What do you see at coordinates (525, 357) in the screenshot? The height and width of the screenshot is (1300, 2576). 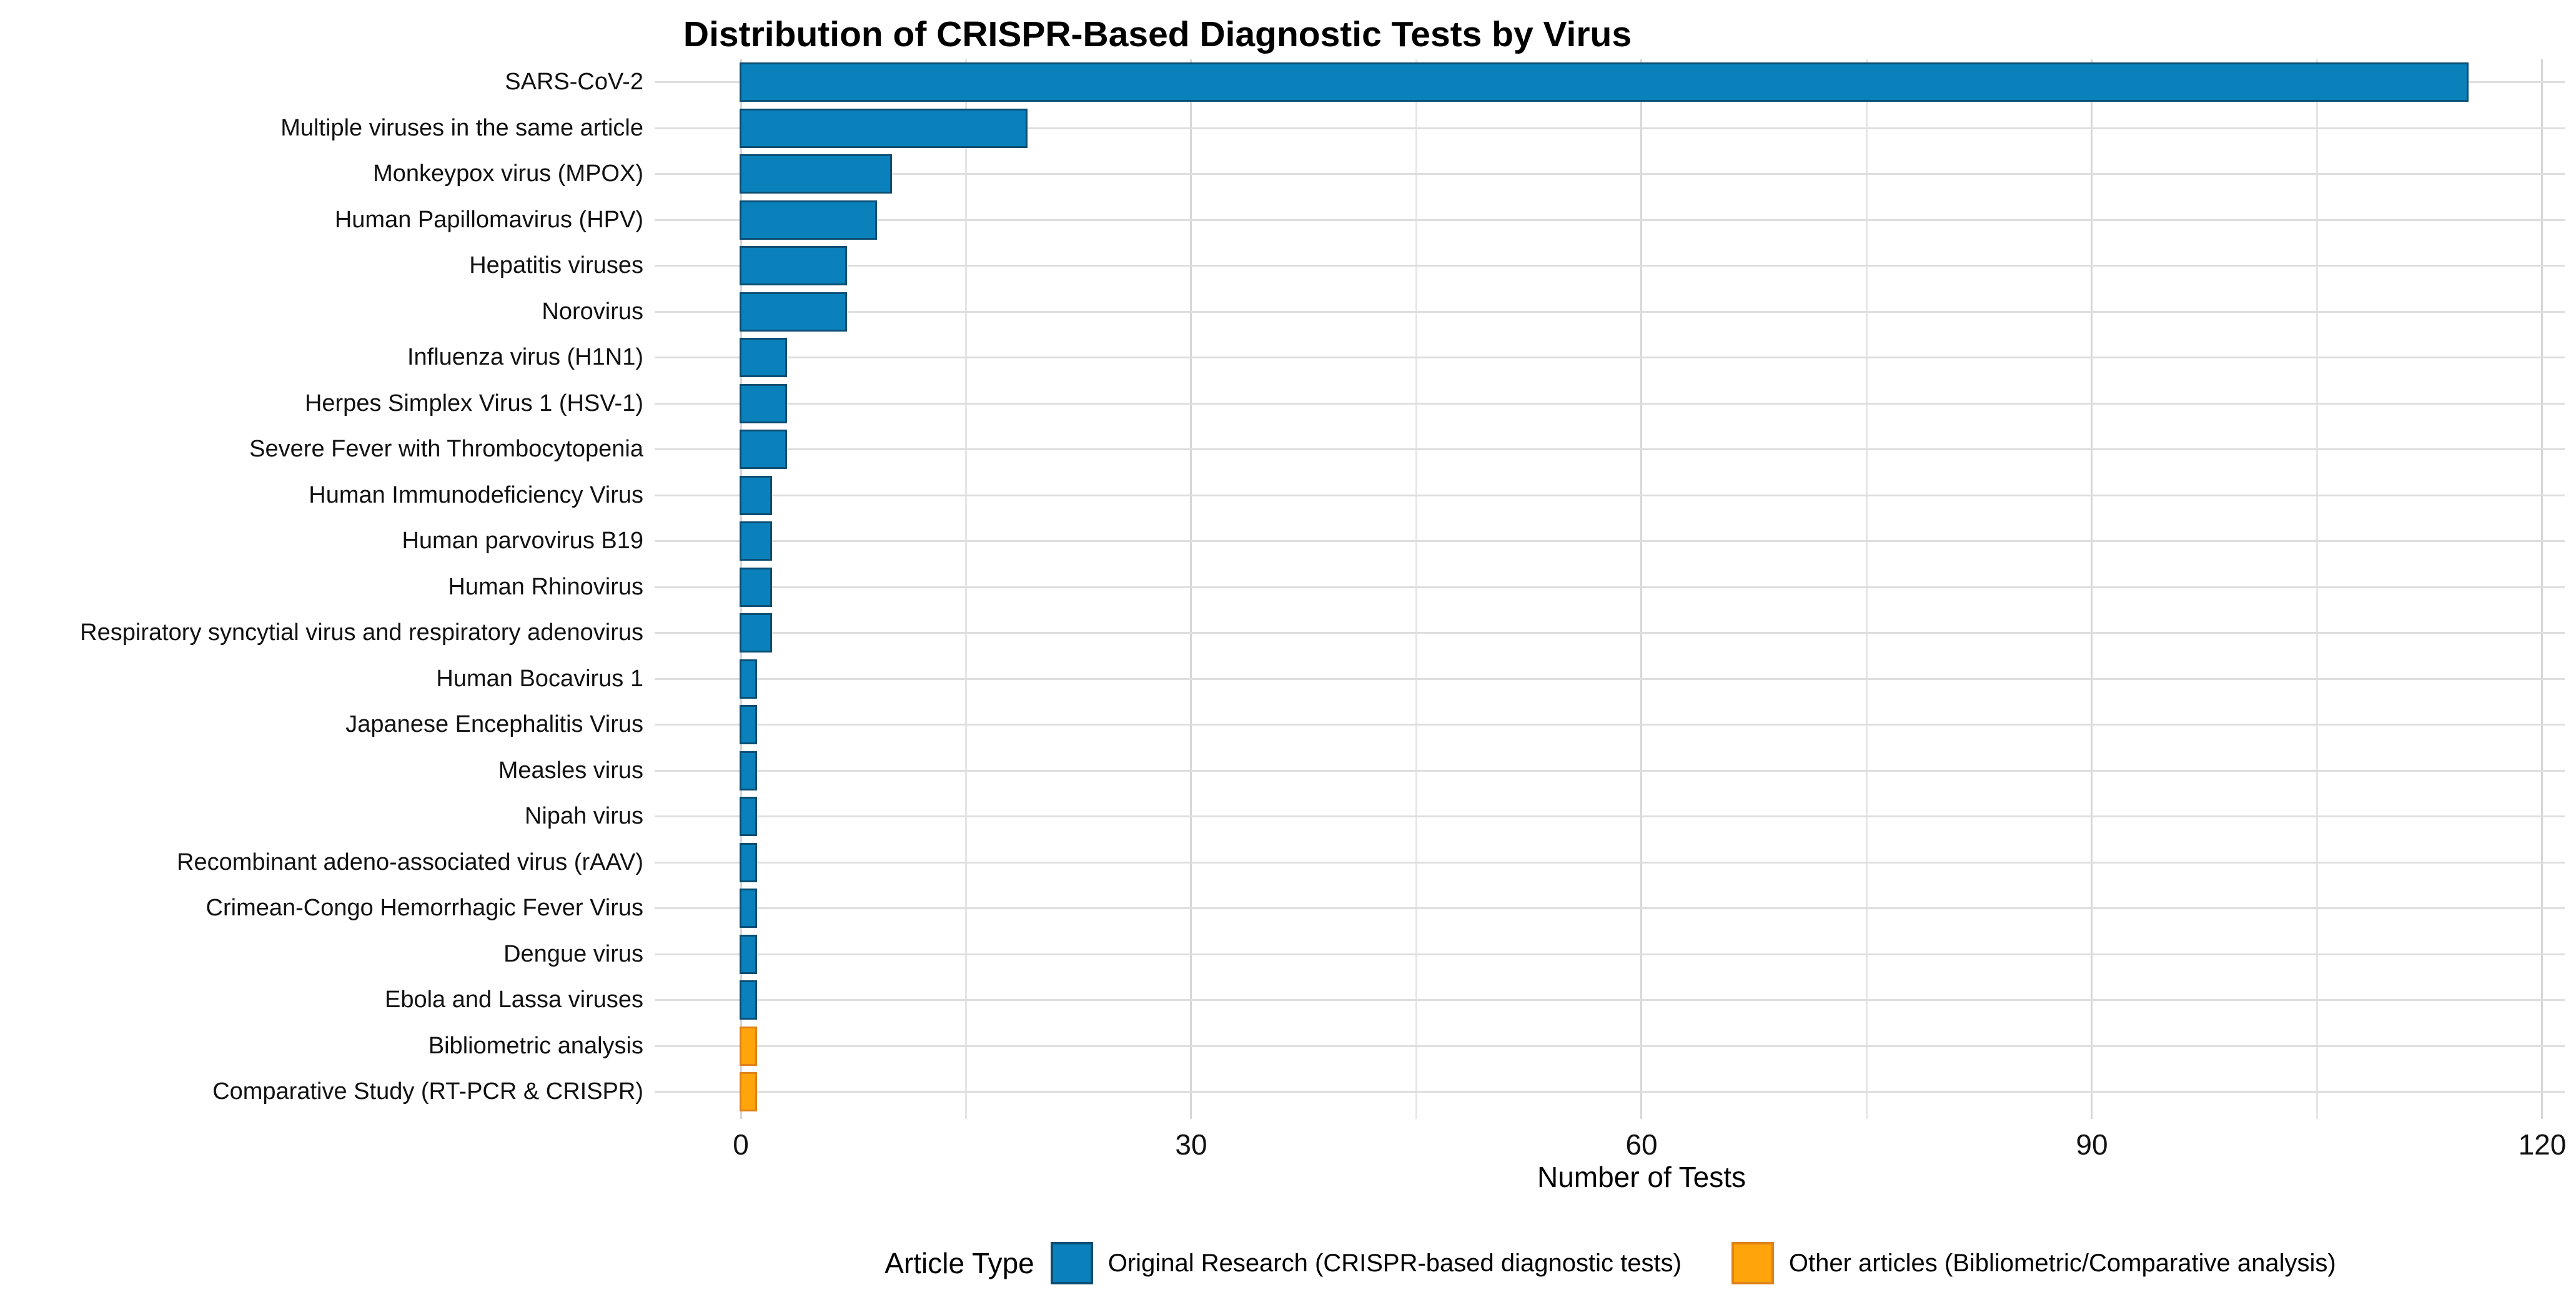 I see `y-axis-label: Influenza virus (H1N1)` at bounding box center [525, 357].